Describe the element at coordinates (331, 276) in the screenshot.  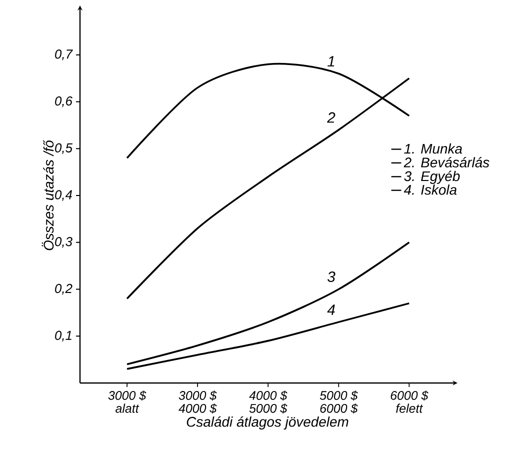
I see `annotation: 3` at that location.